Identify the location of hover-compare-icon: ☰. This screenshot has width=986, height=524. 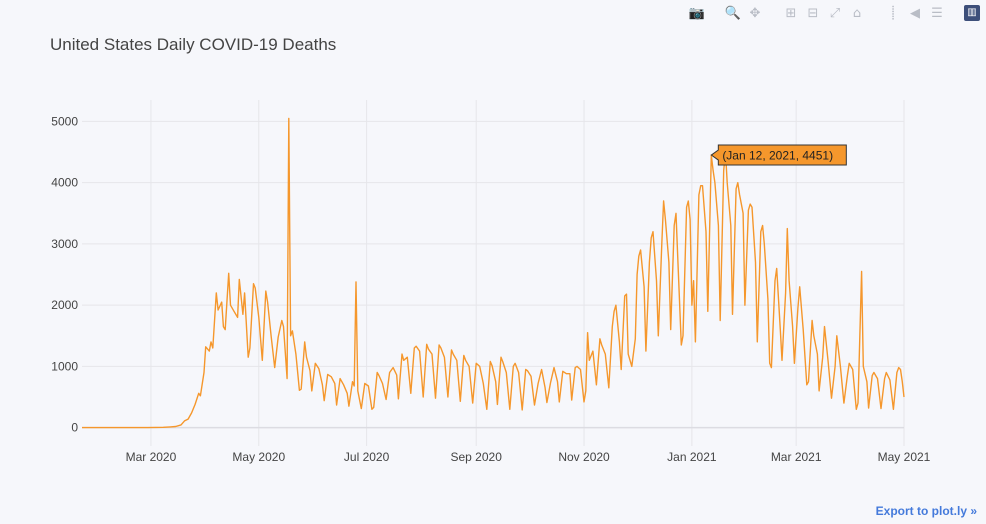
(937, 13).